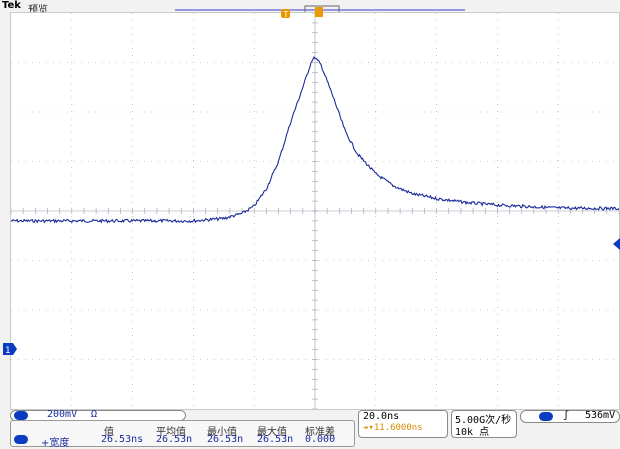 This screenshot has width=620, height=449. I want to click on svg-text: 1, so click(7, 350).